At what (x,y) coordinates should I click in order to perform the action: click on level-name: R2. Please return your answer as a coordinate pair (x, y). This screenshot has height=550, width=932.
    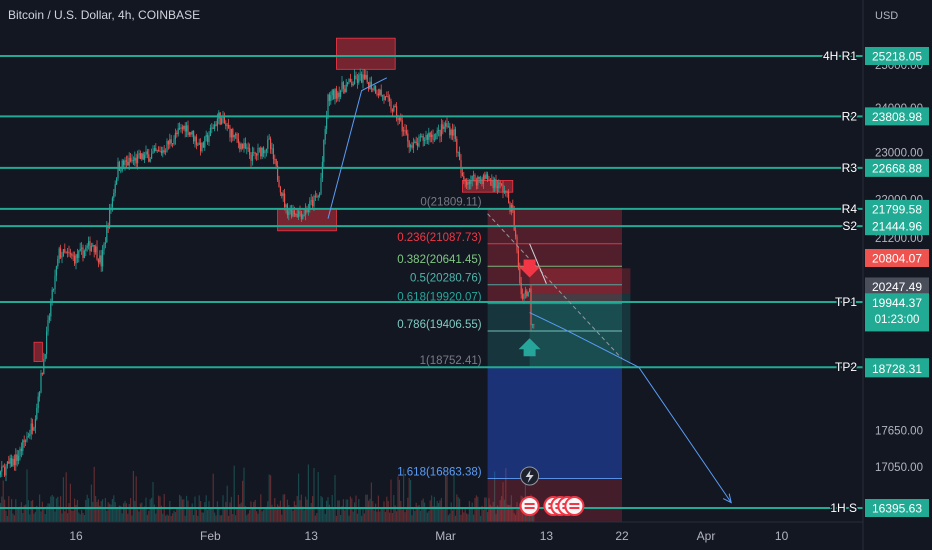
    Looking at the image, I should click on (850, 116).